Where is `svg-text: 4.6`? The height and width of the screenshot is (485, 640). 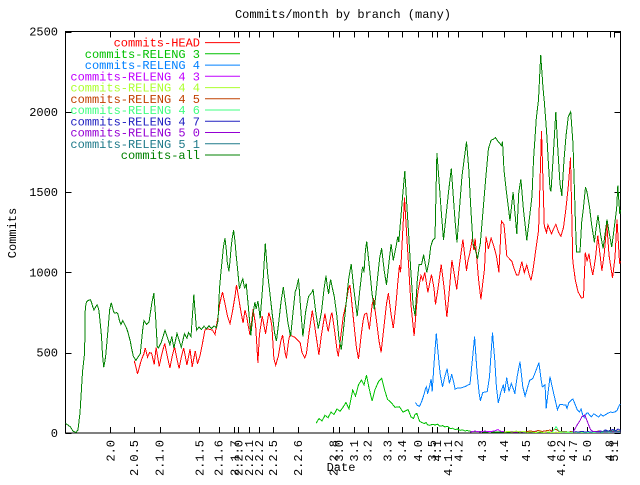 svg-text: 4.6 is located at coordinates (553, 451).